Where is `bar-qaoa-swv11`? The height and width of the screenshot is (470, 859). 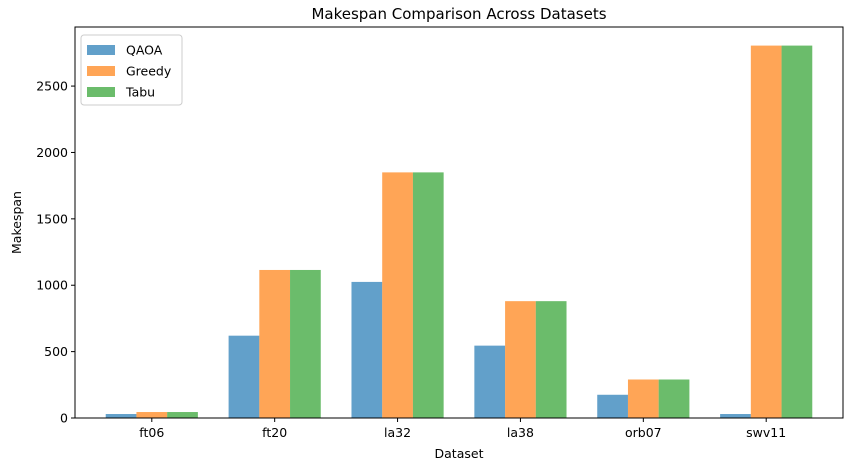
bar-qaoa-swv11 is located at coordinates (735, 416).